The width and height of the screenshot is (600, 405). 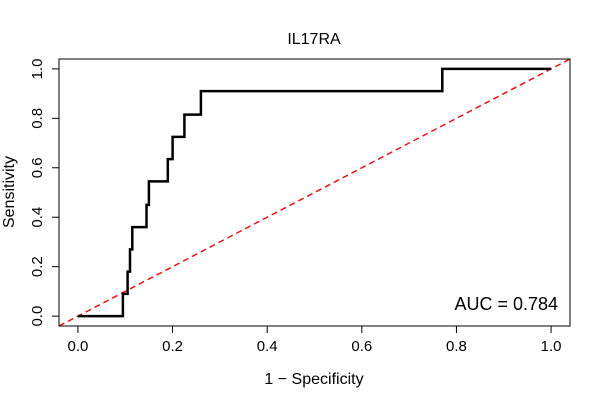 I want to click on x-tick-label: 0.2, so click(x=172, y=346).